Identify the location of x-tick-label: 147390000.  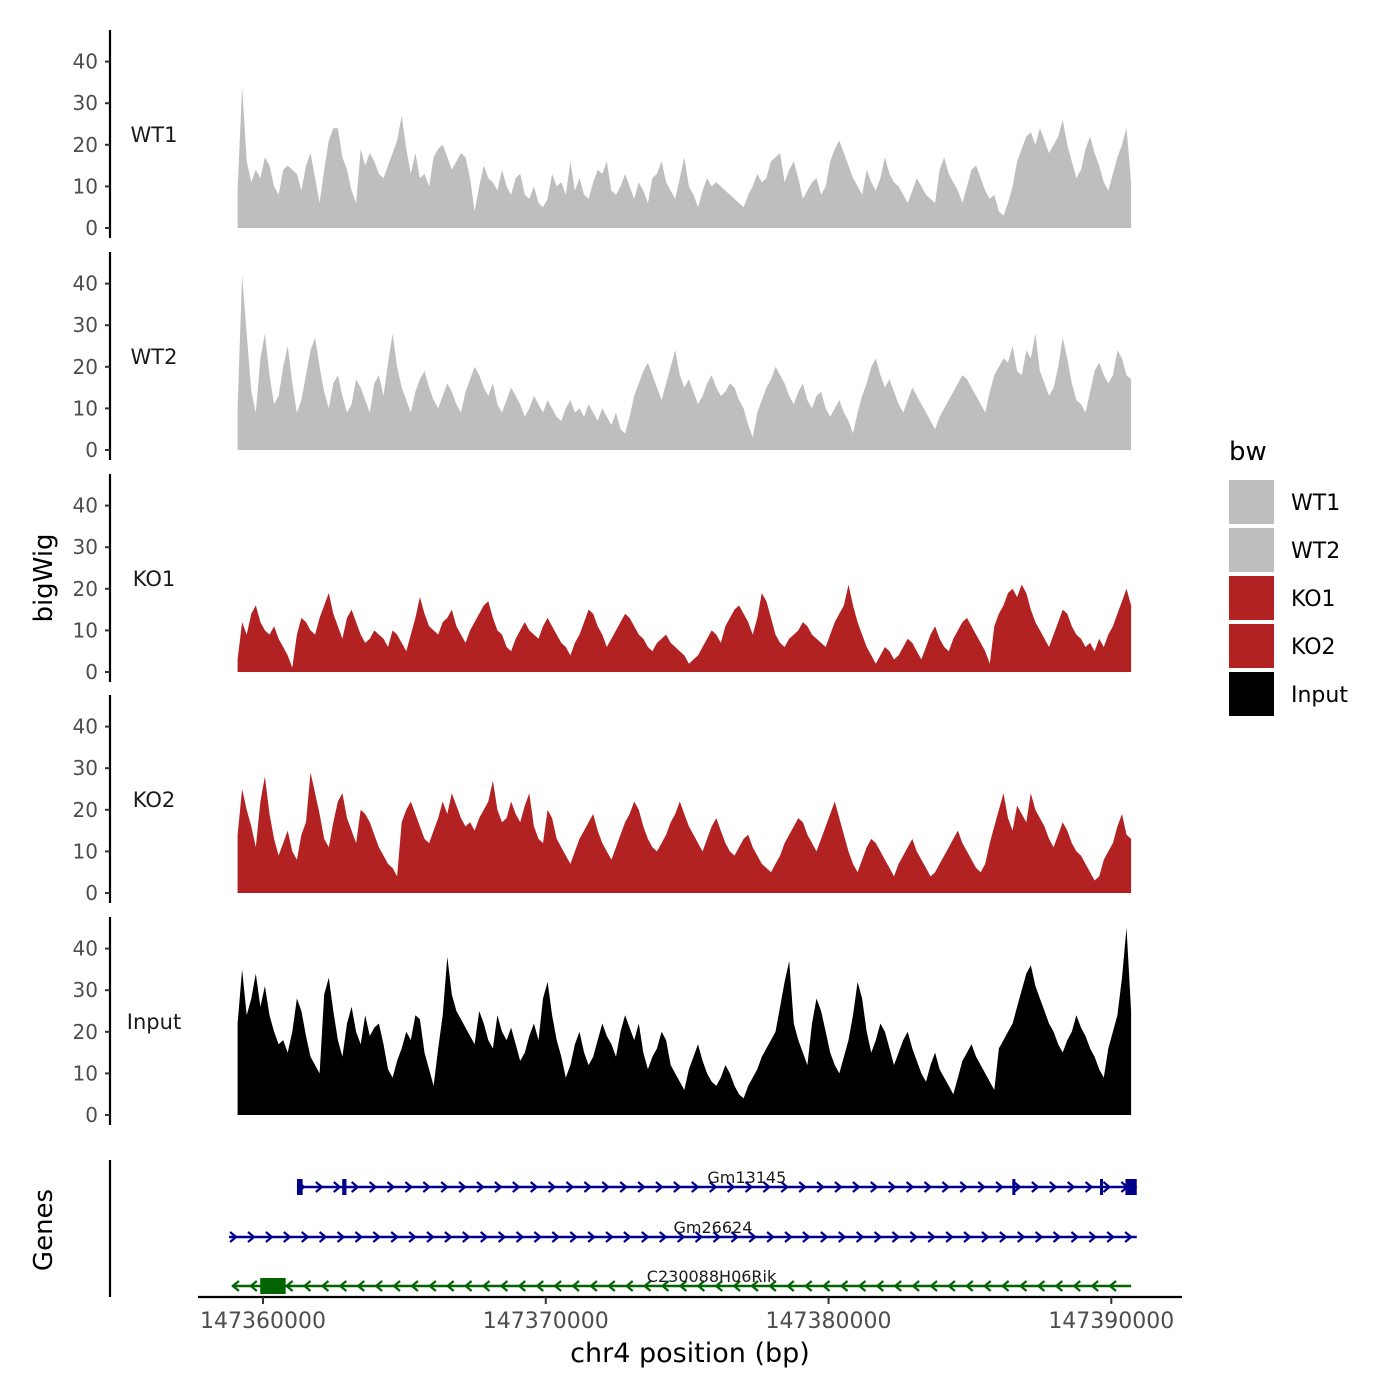
(1111, 1321).